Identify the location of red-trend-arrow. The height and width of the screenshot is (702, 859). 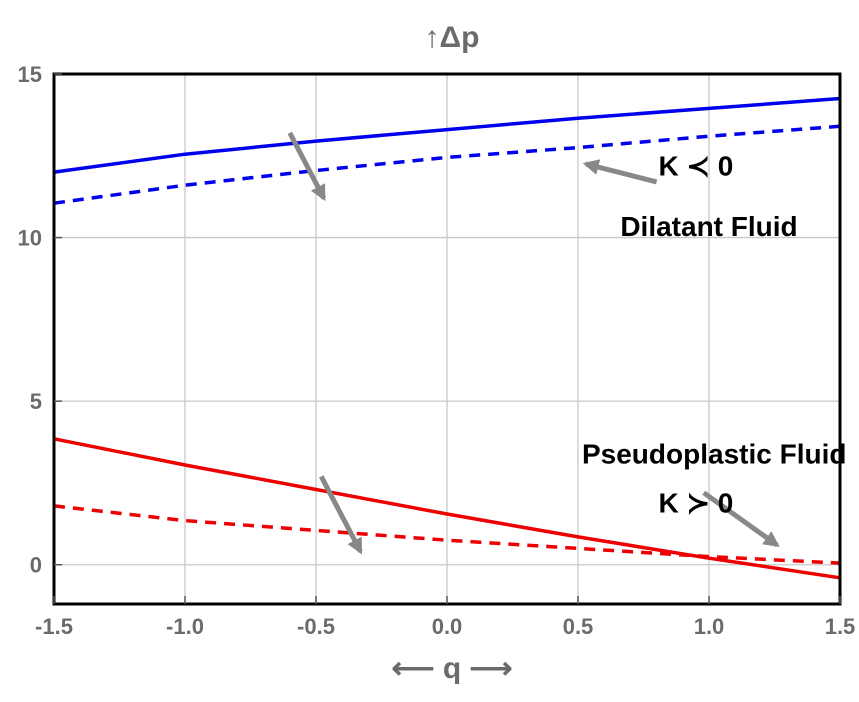
(341, 515).